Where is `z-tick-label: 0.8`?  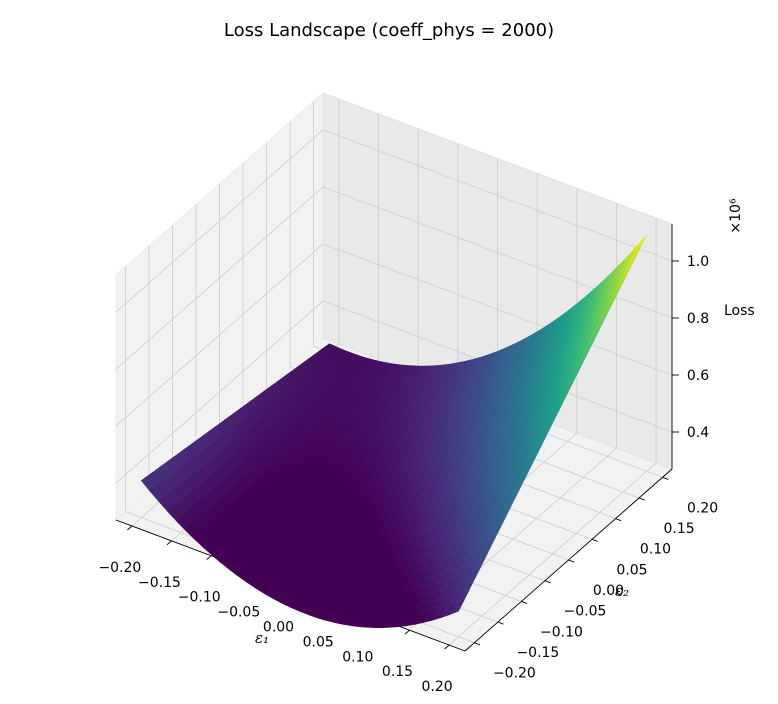 z-tick-label: 0.8 is located at coordinates (698, 319).